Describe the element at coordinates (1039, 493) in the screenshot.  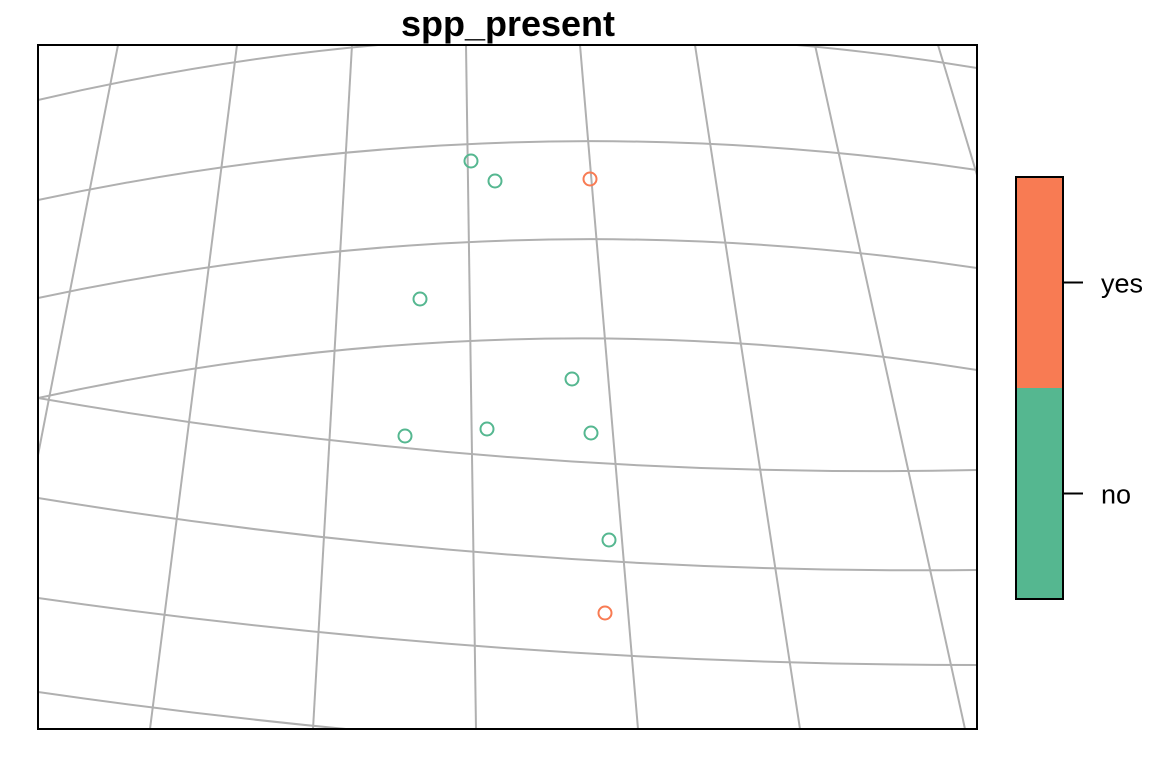
I see `legend-swatch-no` at that location.